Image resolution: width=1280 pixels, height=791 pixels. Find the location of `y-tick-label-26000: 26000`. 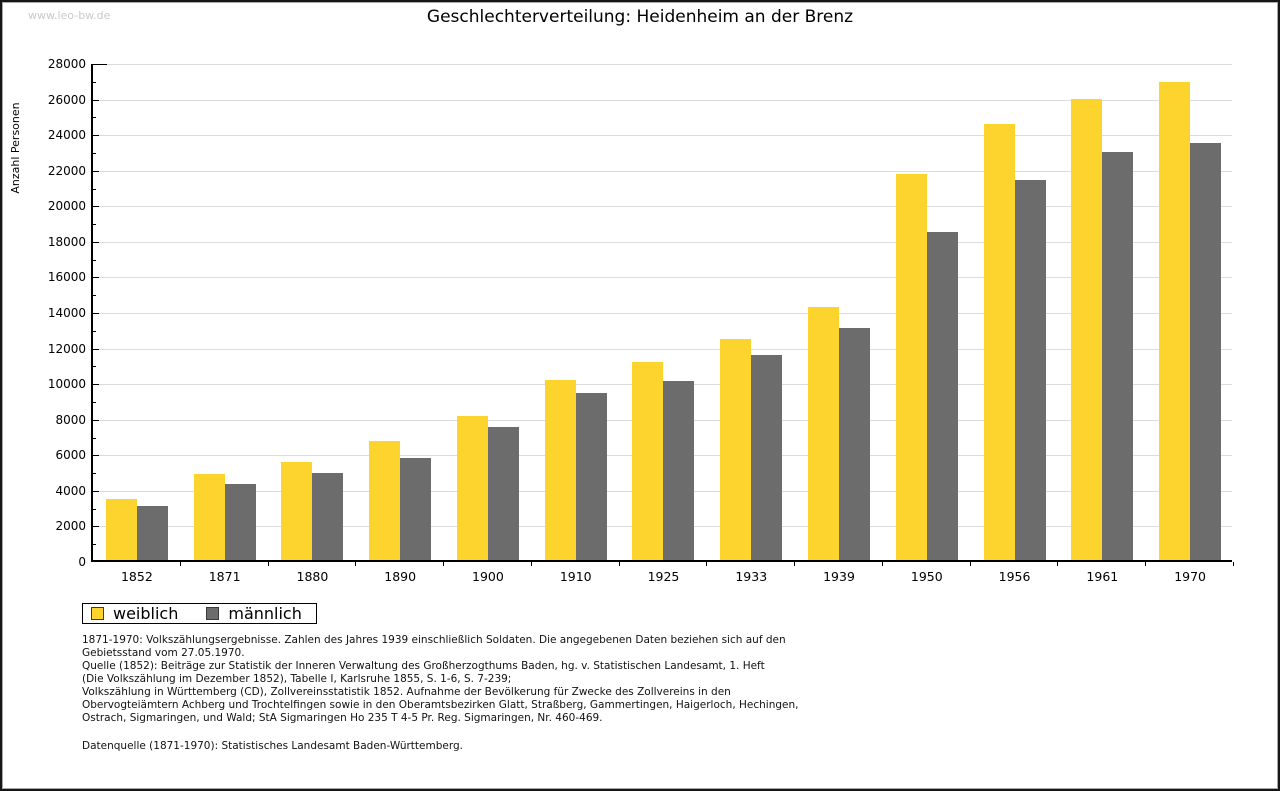

y-tick-label-26000: 26000 is located at coordinates (66, 99).